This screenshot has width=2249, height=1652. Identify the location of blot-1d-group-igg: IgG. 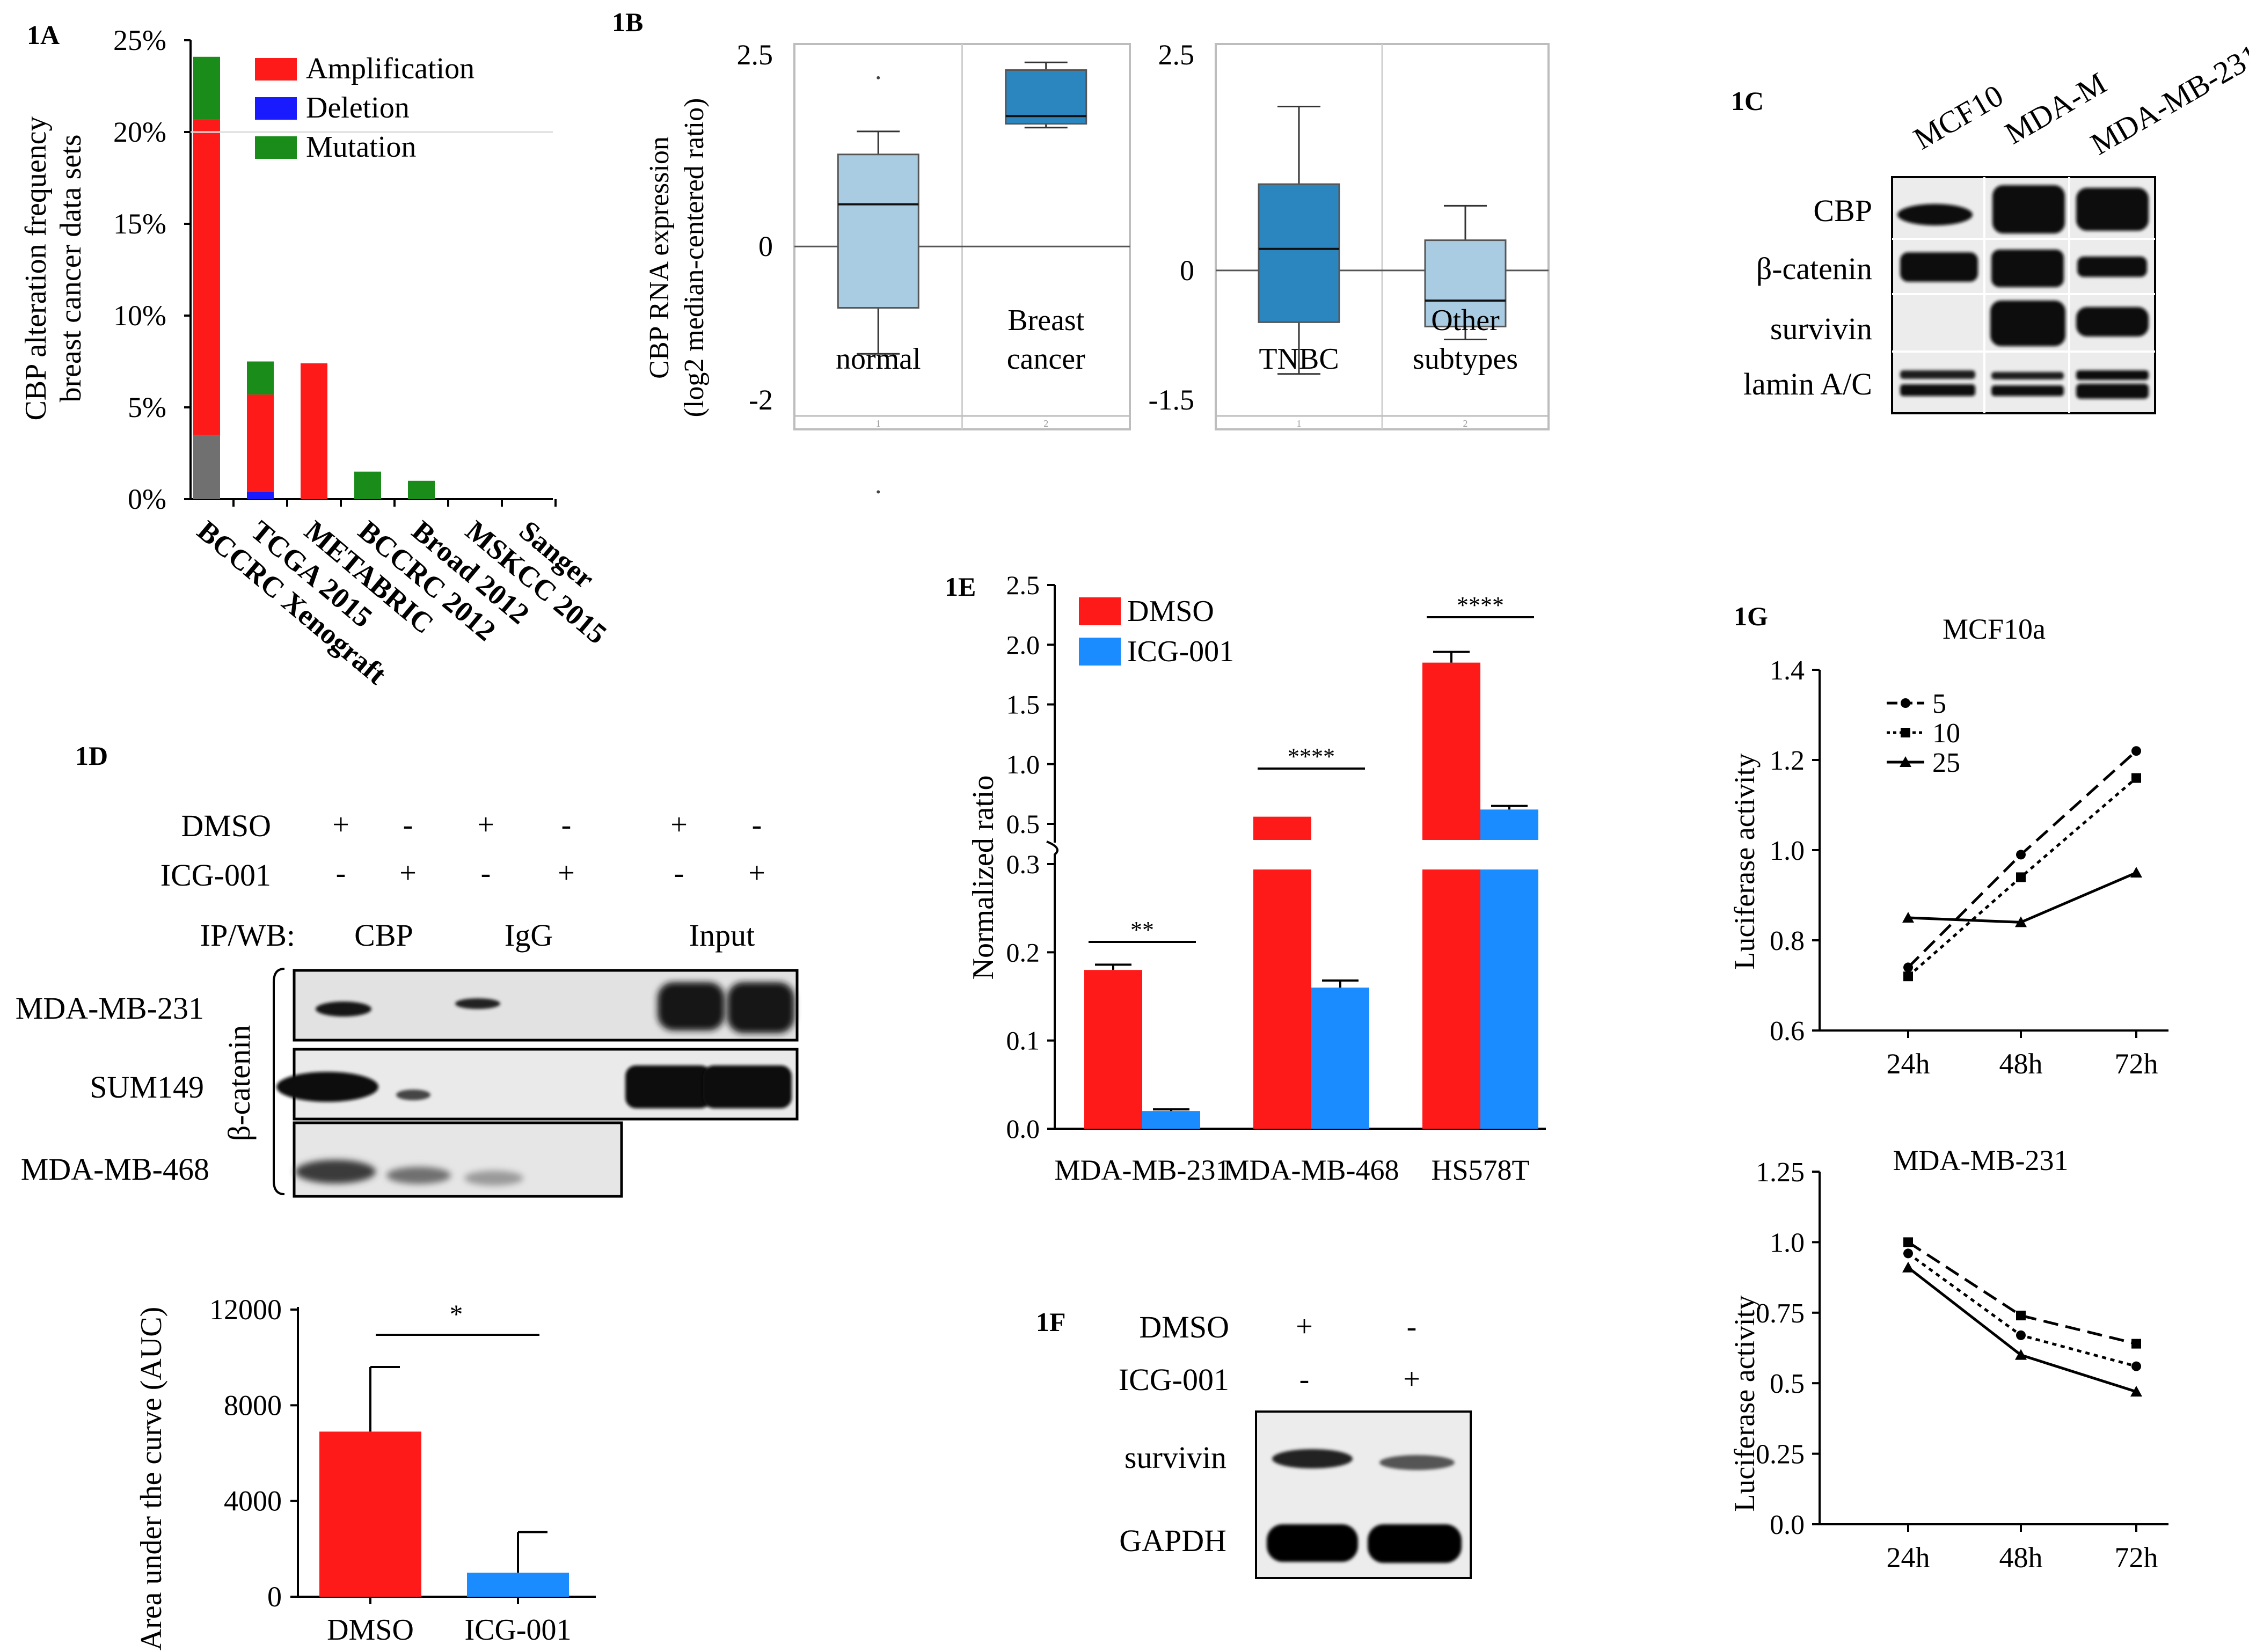
(529, 935).